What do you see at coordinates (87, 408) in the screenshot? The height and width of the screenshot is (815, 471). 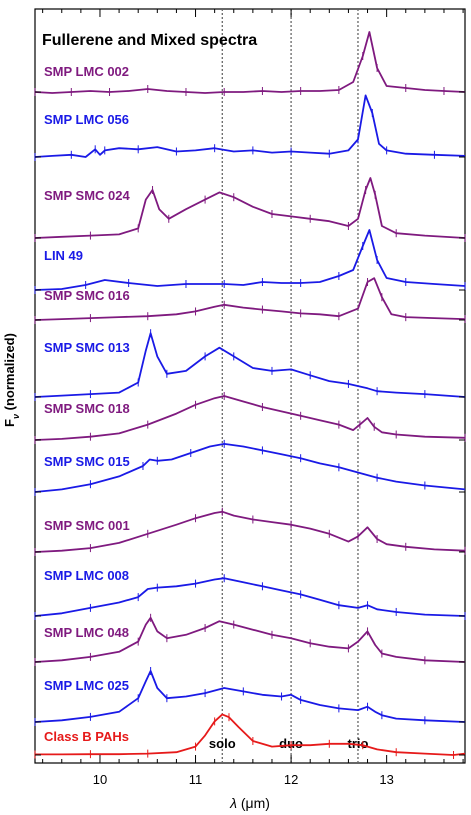 I see `series-label: SMP SMC 018` at bounding box center [87, 408].